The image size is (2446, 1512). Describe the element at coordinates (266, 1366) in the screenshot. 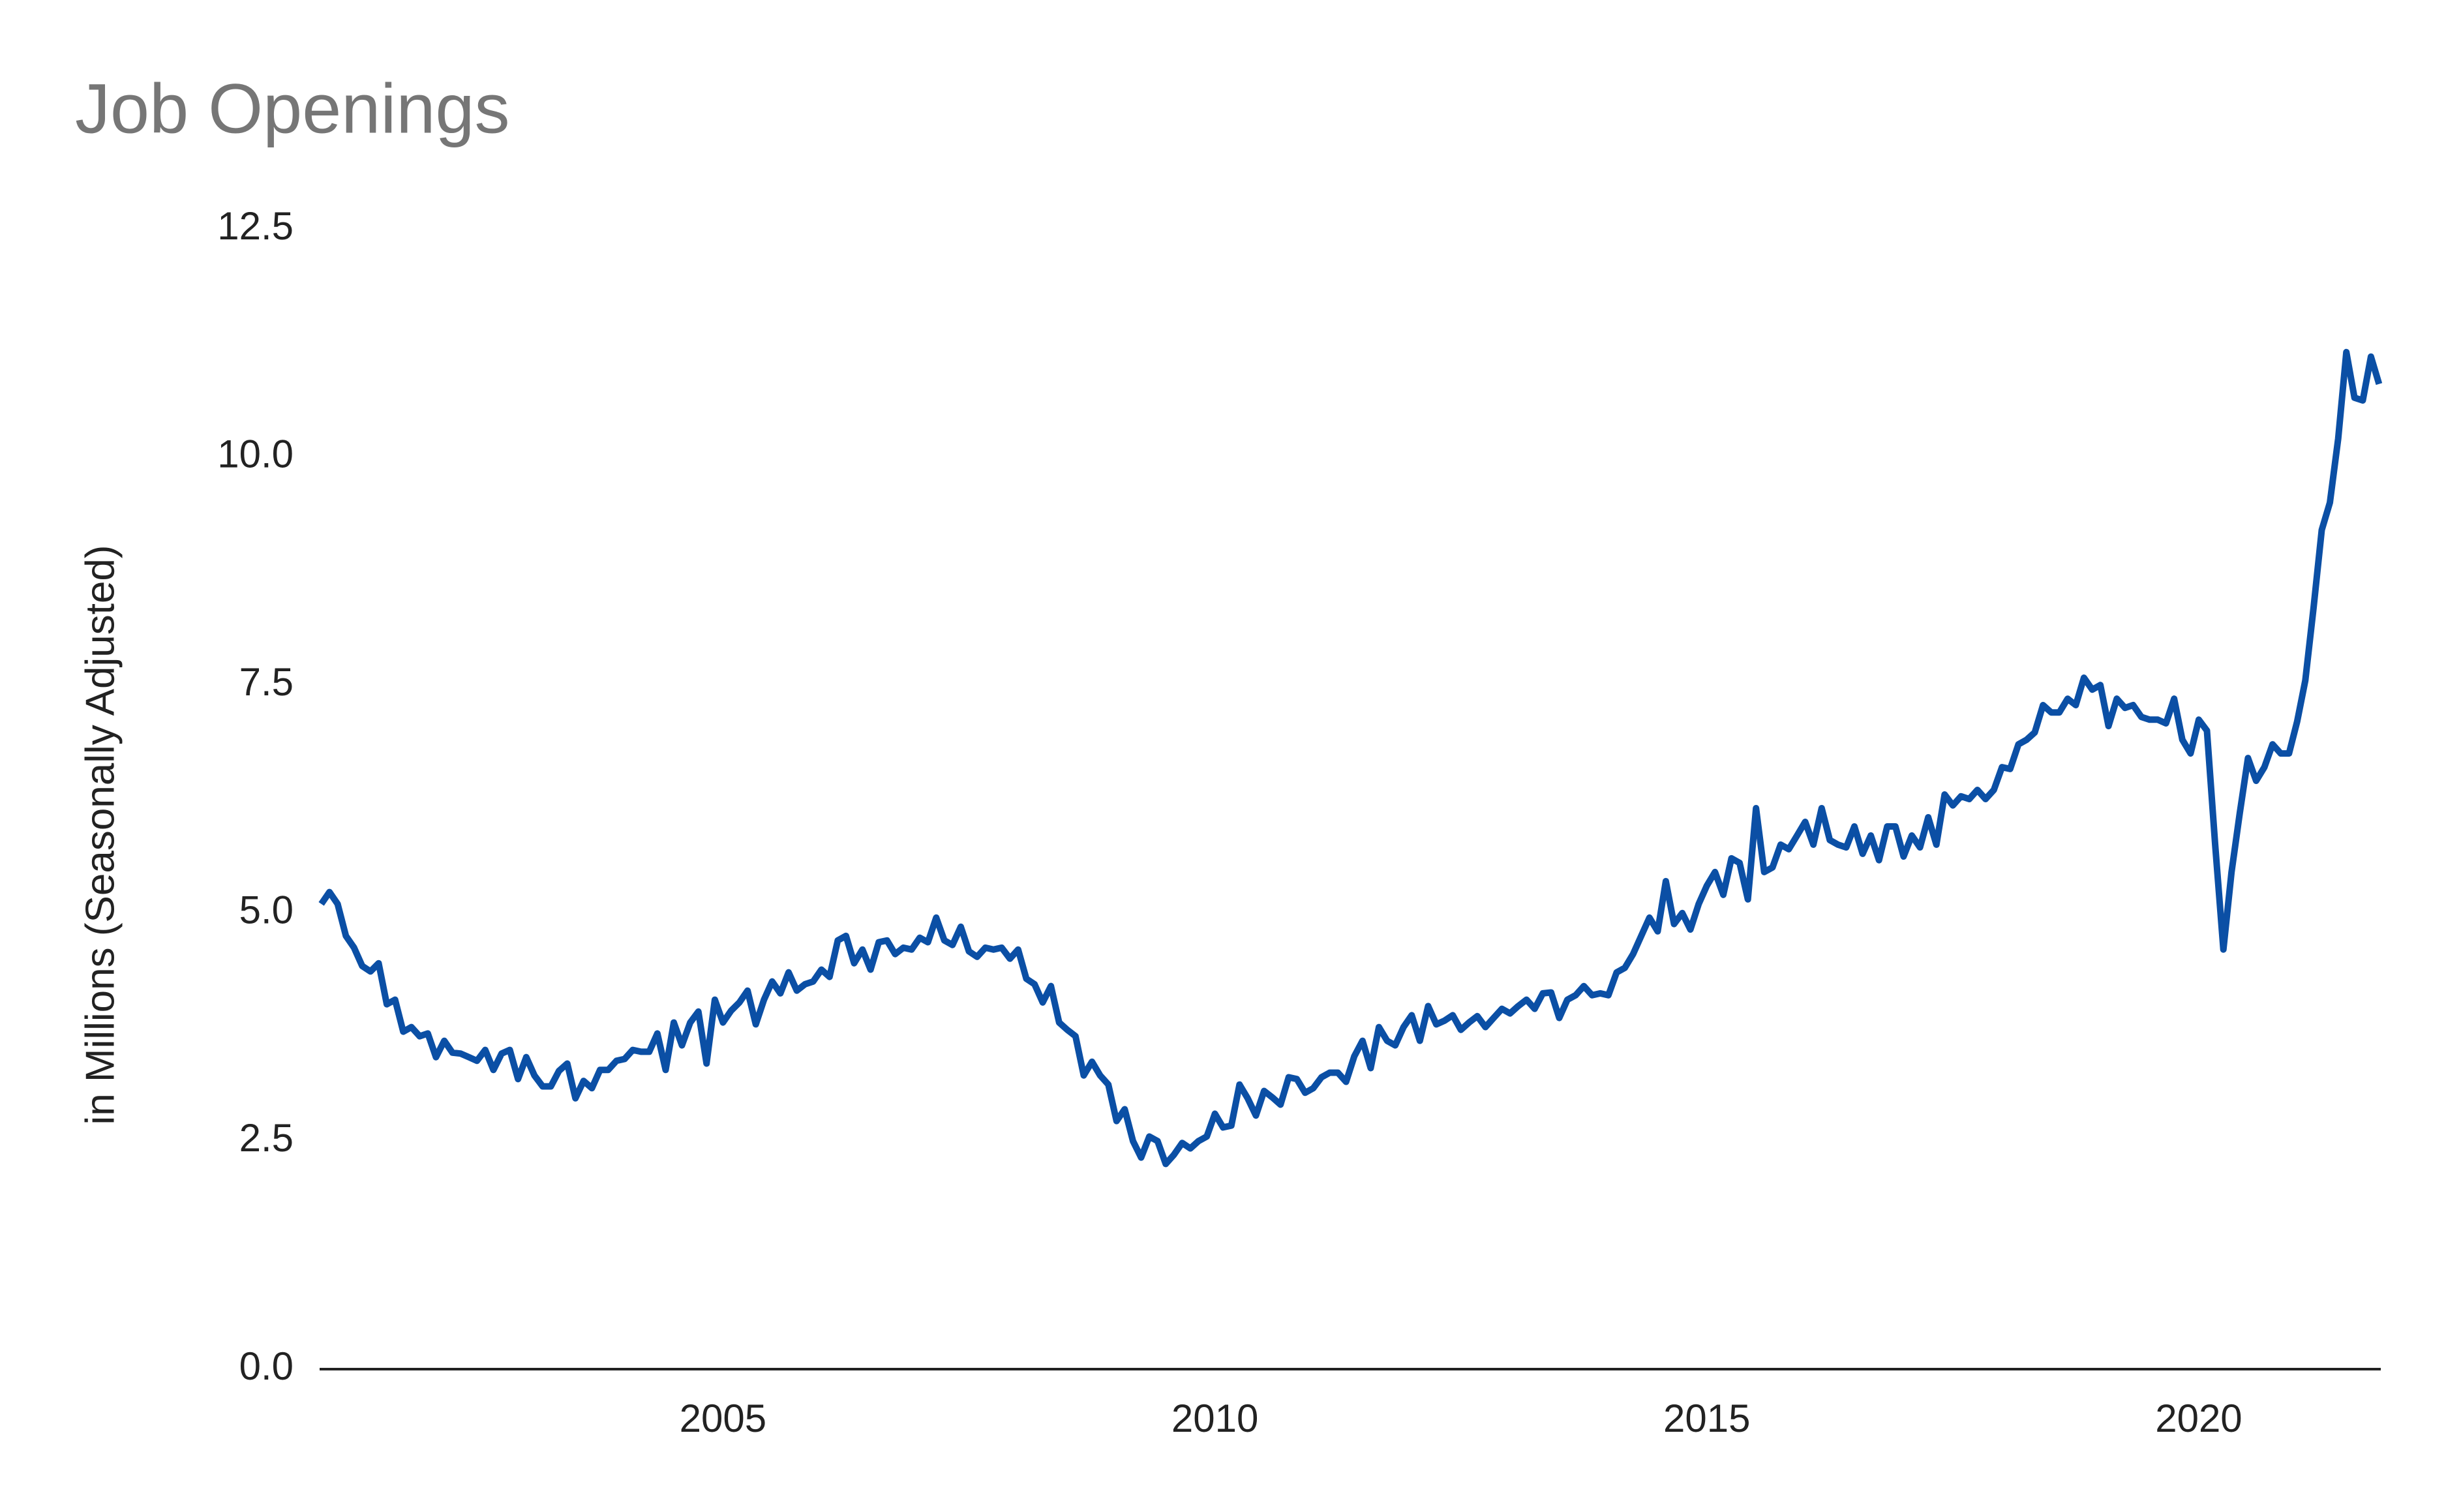

I see `y-tick-label: 0.0` at that location.